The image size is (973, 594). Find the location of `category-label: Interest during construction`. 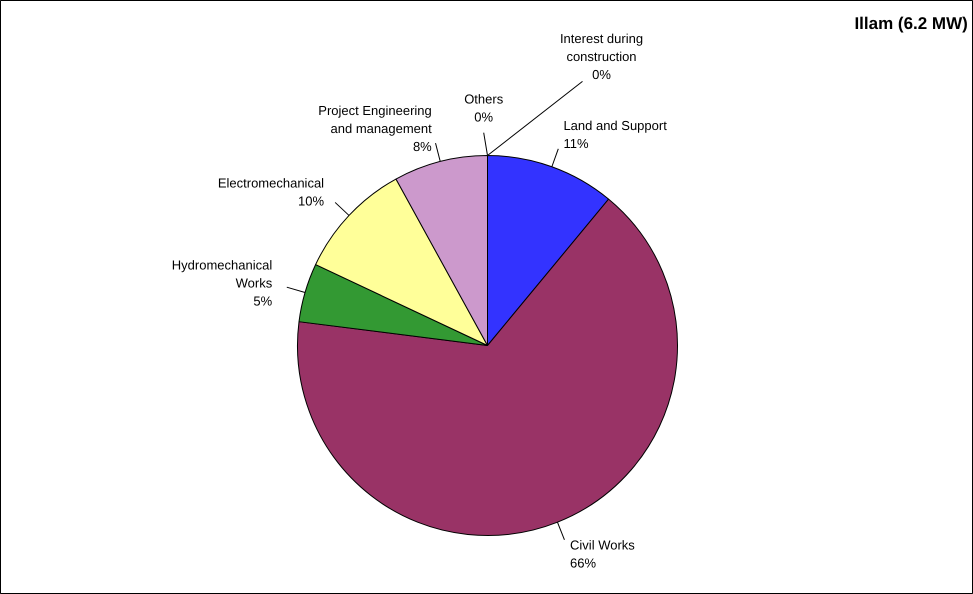

category-label: Interest during construction is located at coordinates (602, 47).